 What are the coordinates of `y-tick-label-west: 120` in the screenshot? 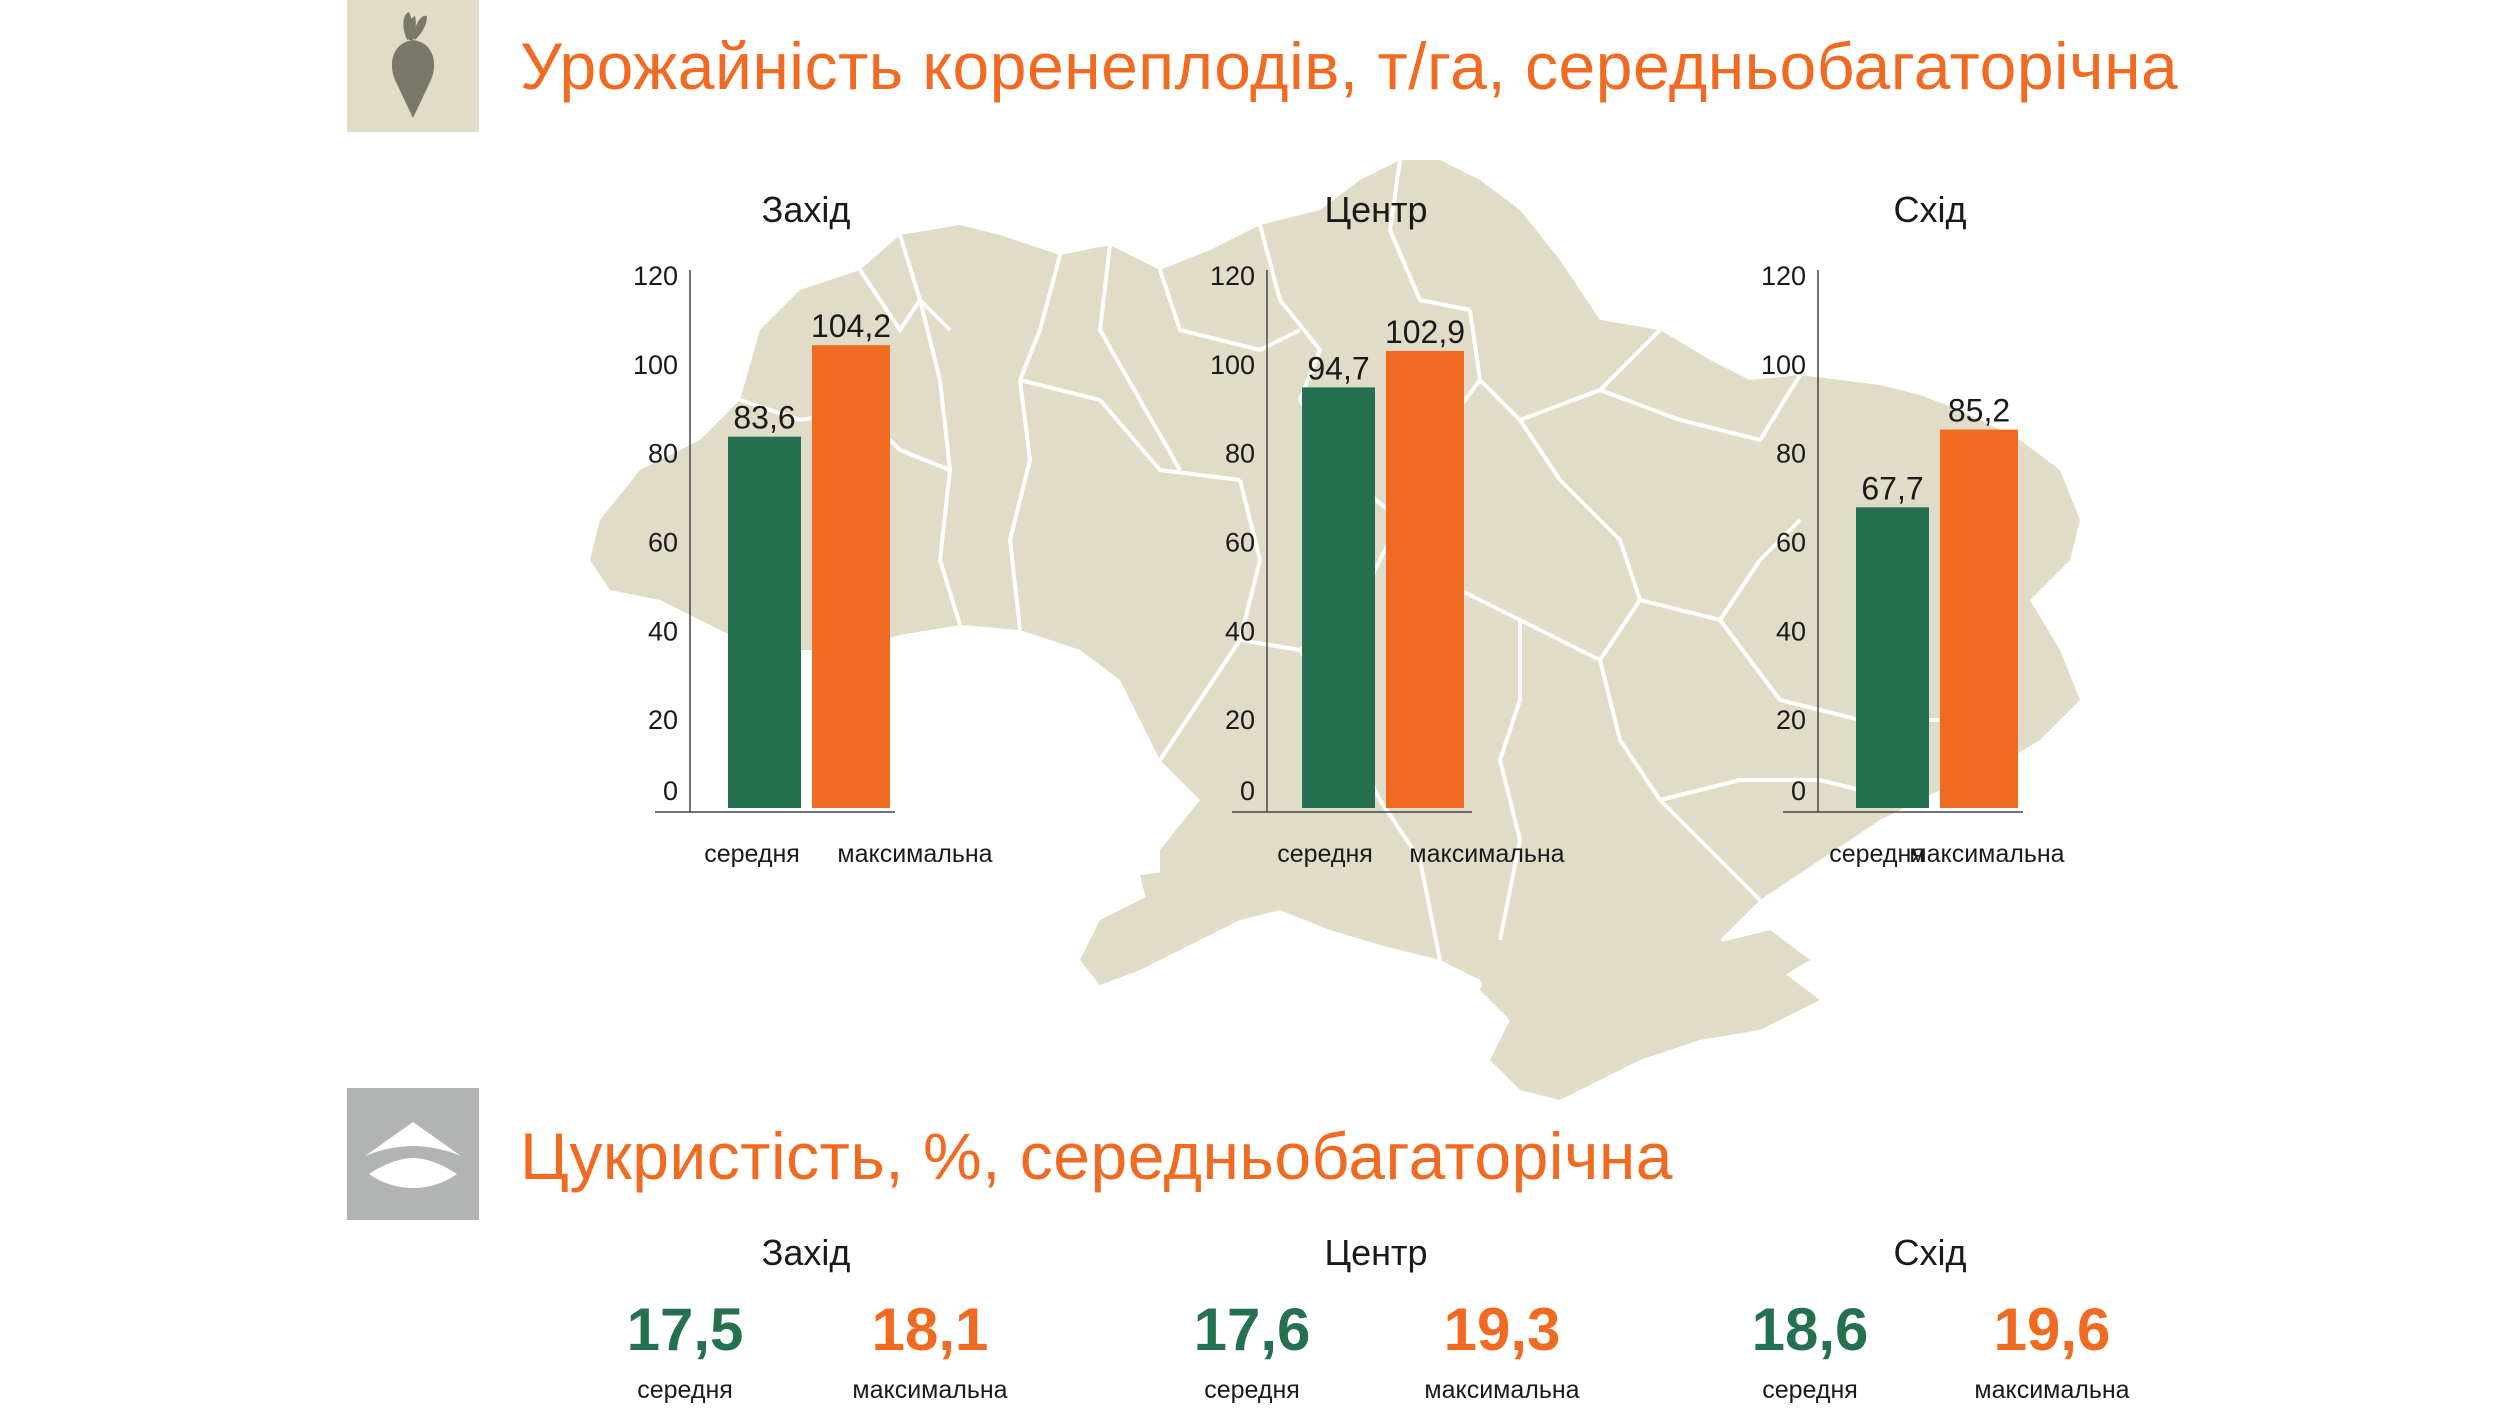 It's located at (655, 276).